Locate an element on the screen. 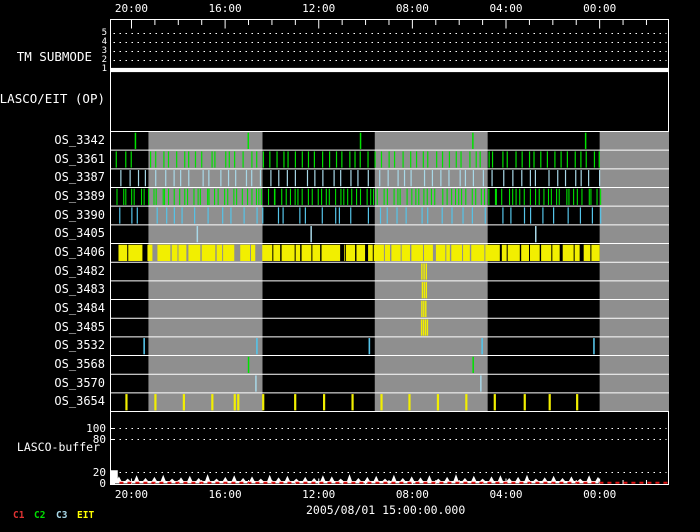  row-label-OS_3532: OS_3532 is located at coordinates (79, 345).